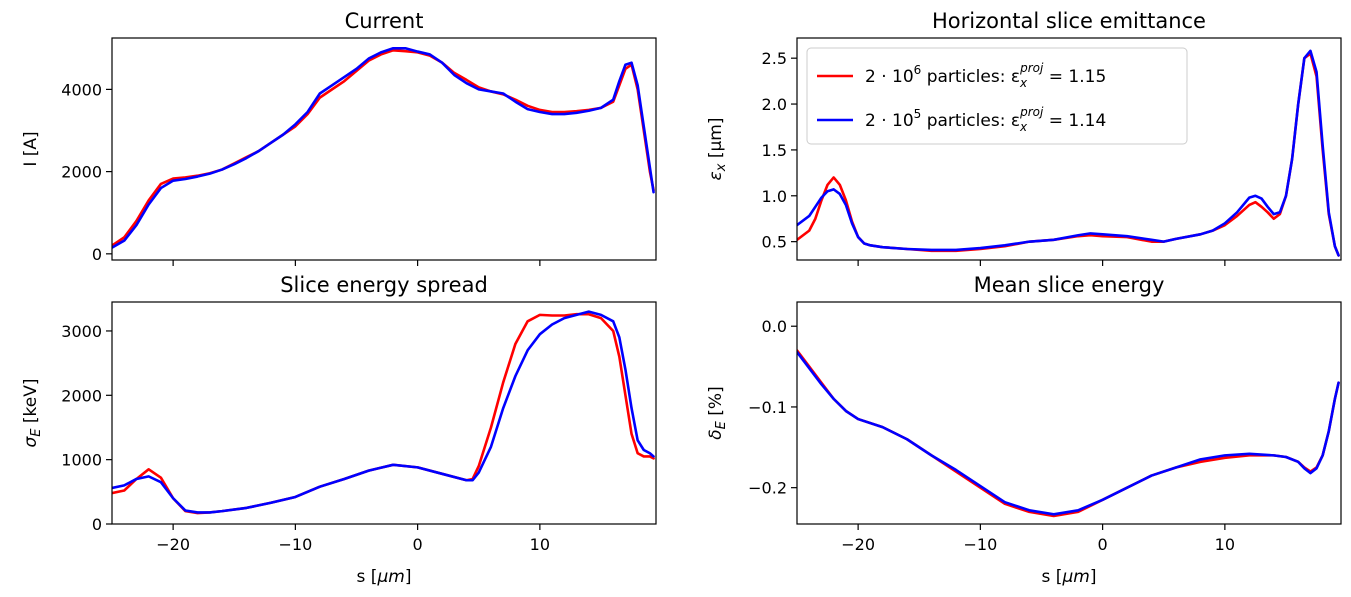  Describe the element at coordinates (32, 413) in the screenshot. I see `y-axis-label: σE [keV]` at that location.